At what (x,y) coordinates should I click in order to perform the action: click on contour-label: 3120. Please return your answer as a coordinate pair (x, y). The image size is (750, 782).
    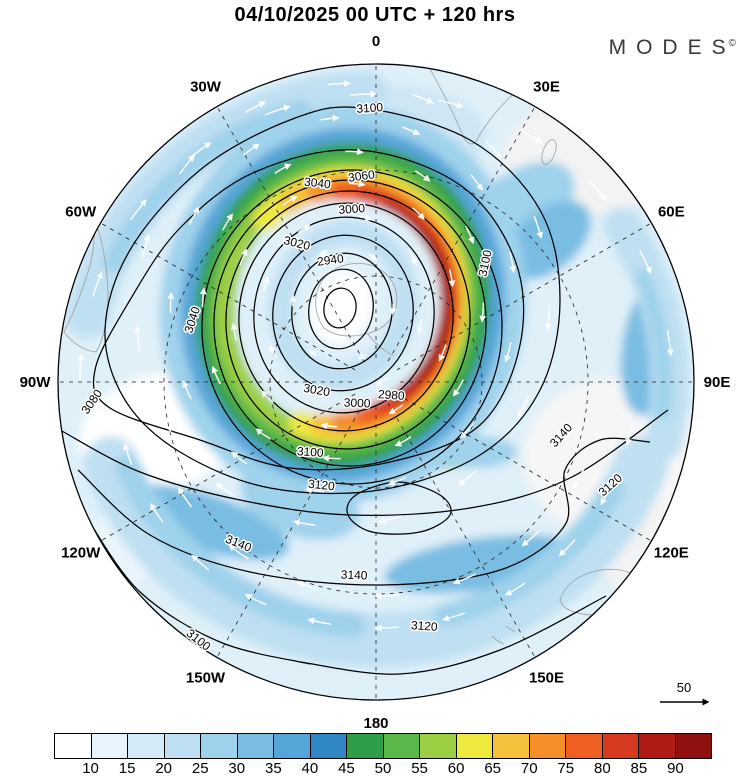
    Looking at the image, I should click on (424, 626).